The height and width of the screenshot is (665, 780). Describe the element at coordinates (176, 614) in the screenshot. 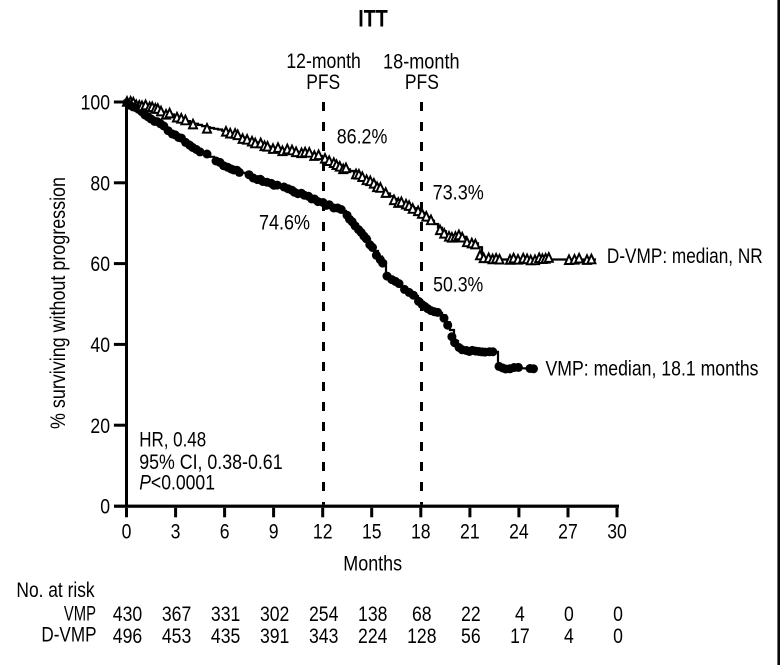

I see `svg-text: 367` at that location.